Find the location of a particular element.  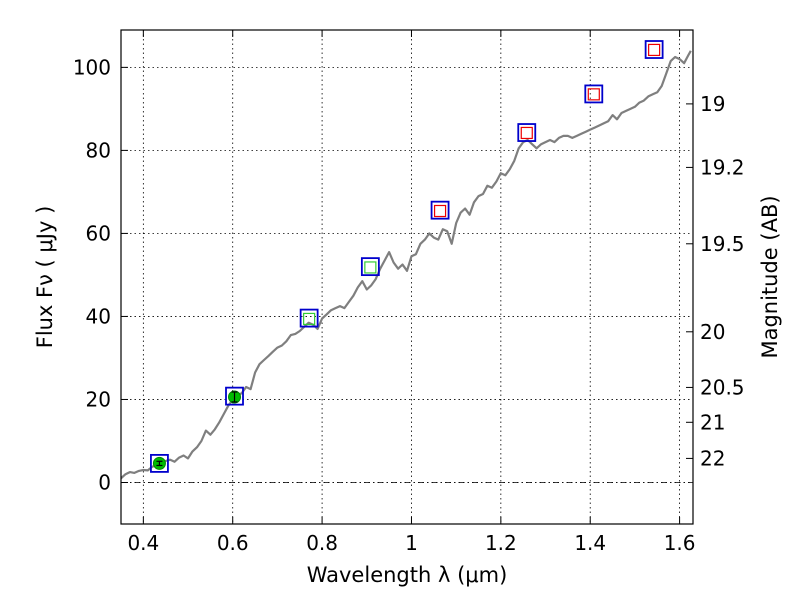

x-tick-label: 1.2 is located at coordinates (501, 543).